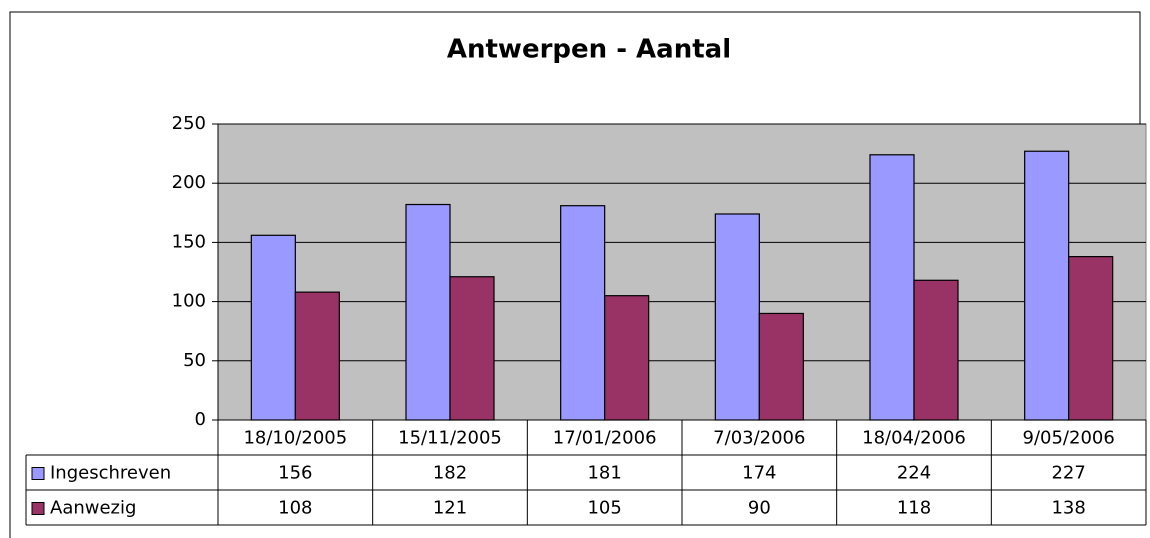 This screenshot has width=1150, height=538. I want to click on x-tick-label: 9/05/2006, so click(1069, 438).